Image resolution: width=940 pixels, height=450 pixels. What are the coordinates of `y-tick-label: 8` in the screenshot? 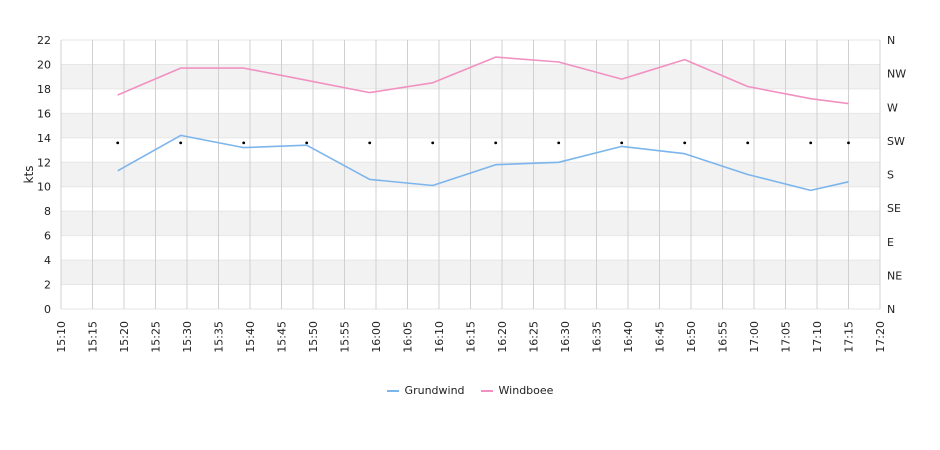 It's located at (47, 211).